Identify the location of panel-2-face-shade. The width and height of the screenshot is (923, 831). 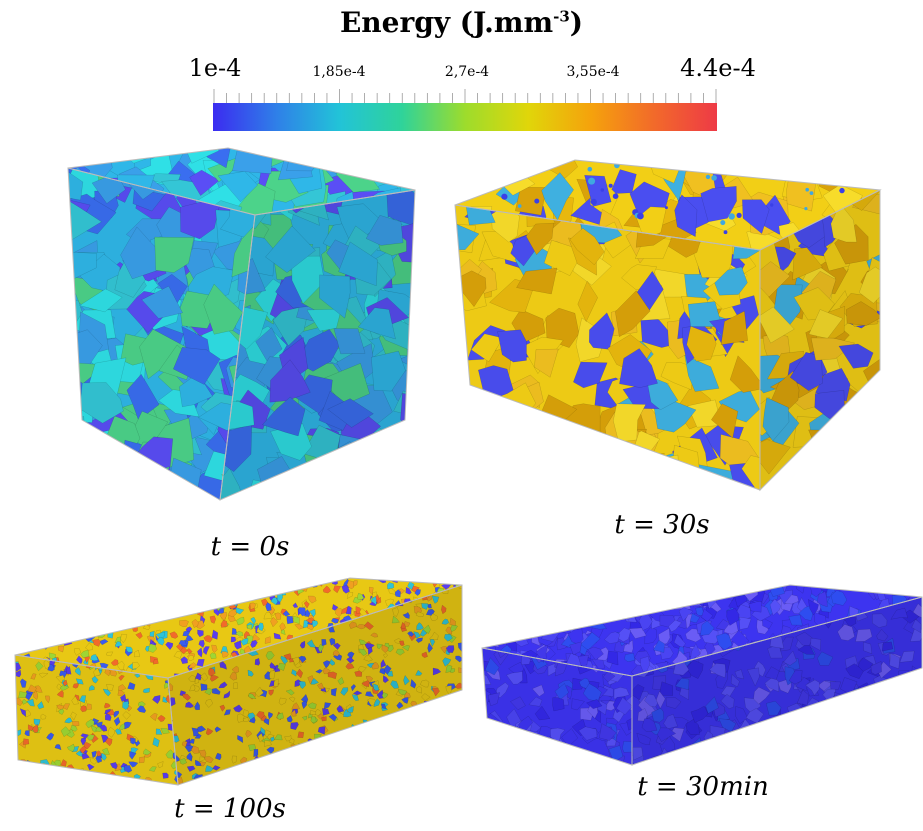
(315, 685).